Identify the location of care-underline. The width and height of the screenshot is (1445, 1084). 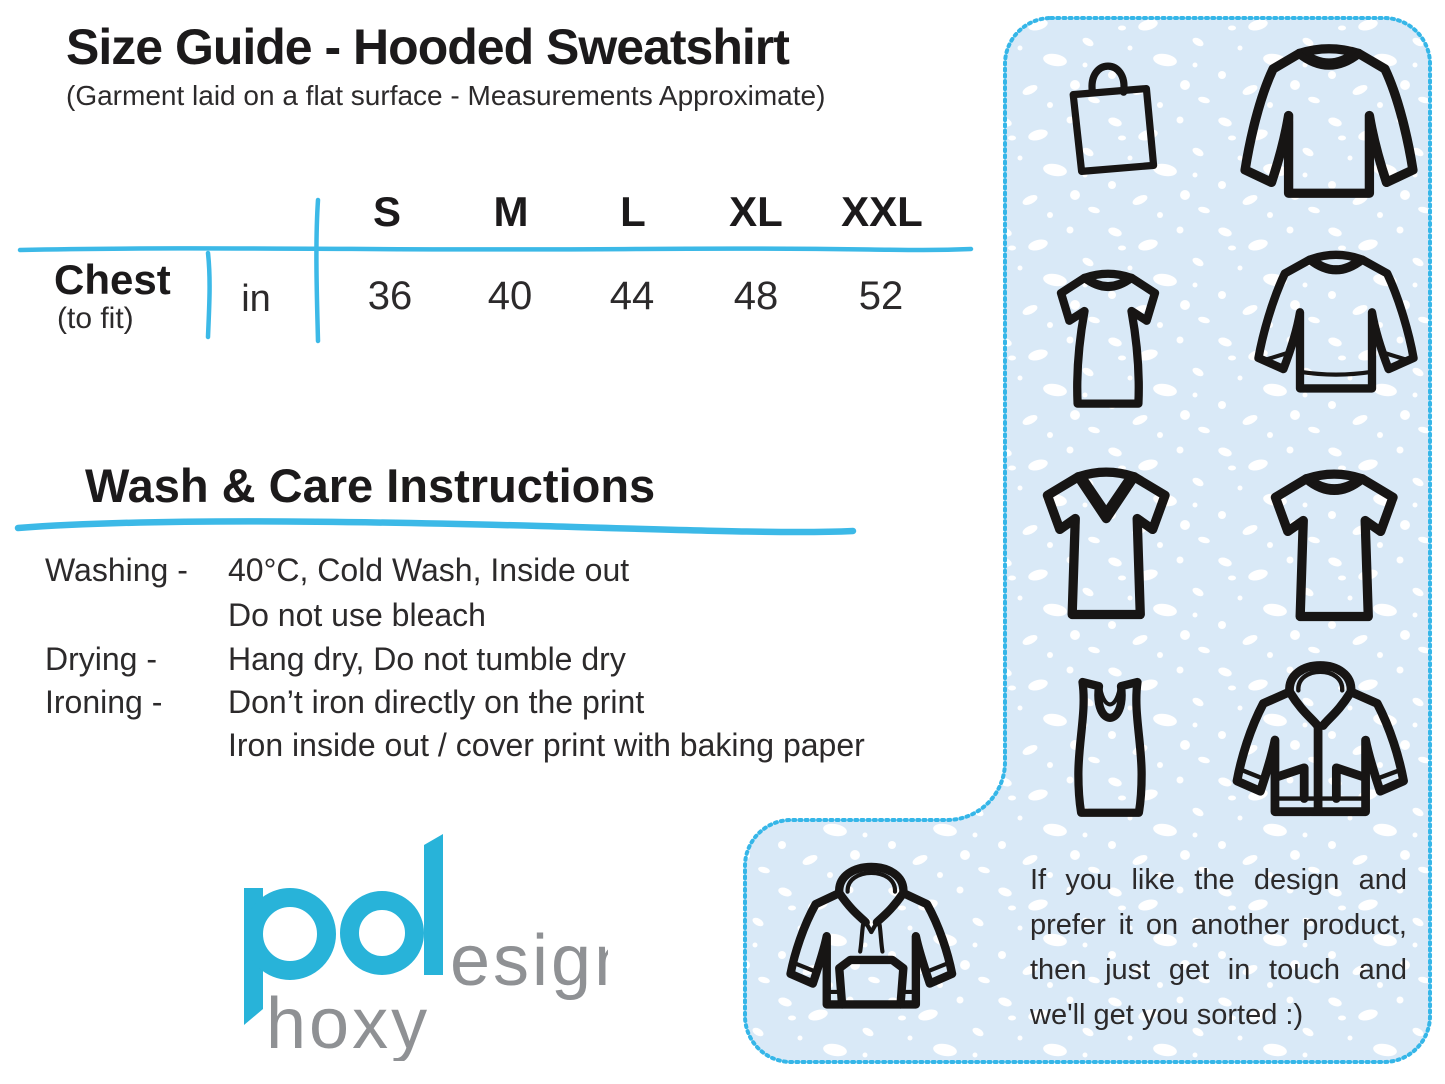
(435, 527).